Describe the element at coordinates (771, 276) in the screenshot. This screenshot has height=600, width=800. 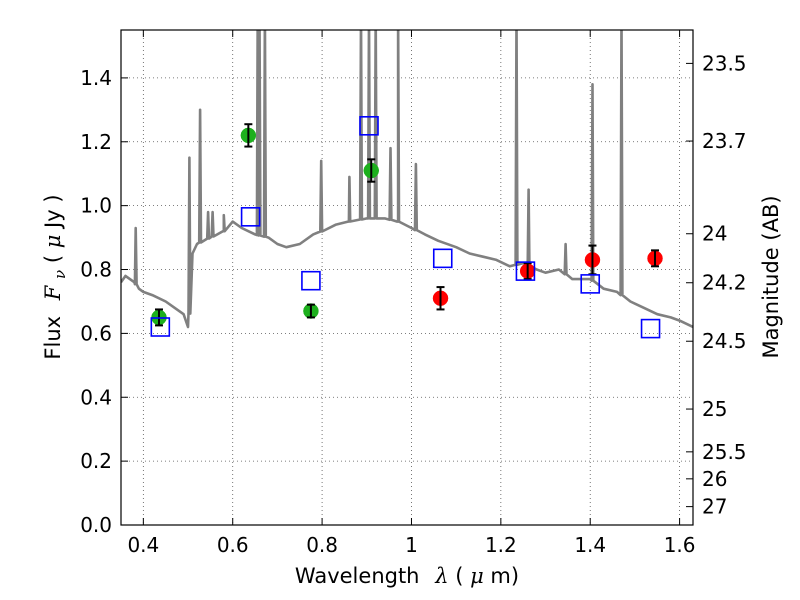
I see `right-axis-title: Magnitude (AB)` at that location.